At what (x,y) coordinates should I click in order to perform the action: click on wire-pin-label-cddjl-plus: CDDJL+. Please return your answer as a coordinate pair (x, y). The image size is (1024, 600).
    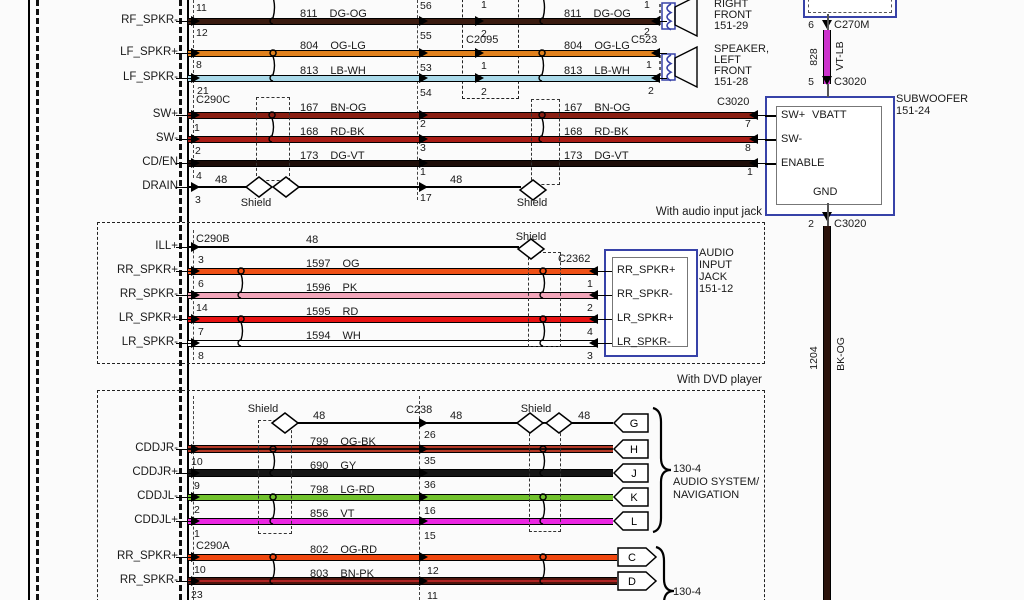
    Looking at the image, I should click on (156, 520).